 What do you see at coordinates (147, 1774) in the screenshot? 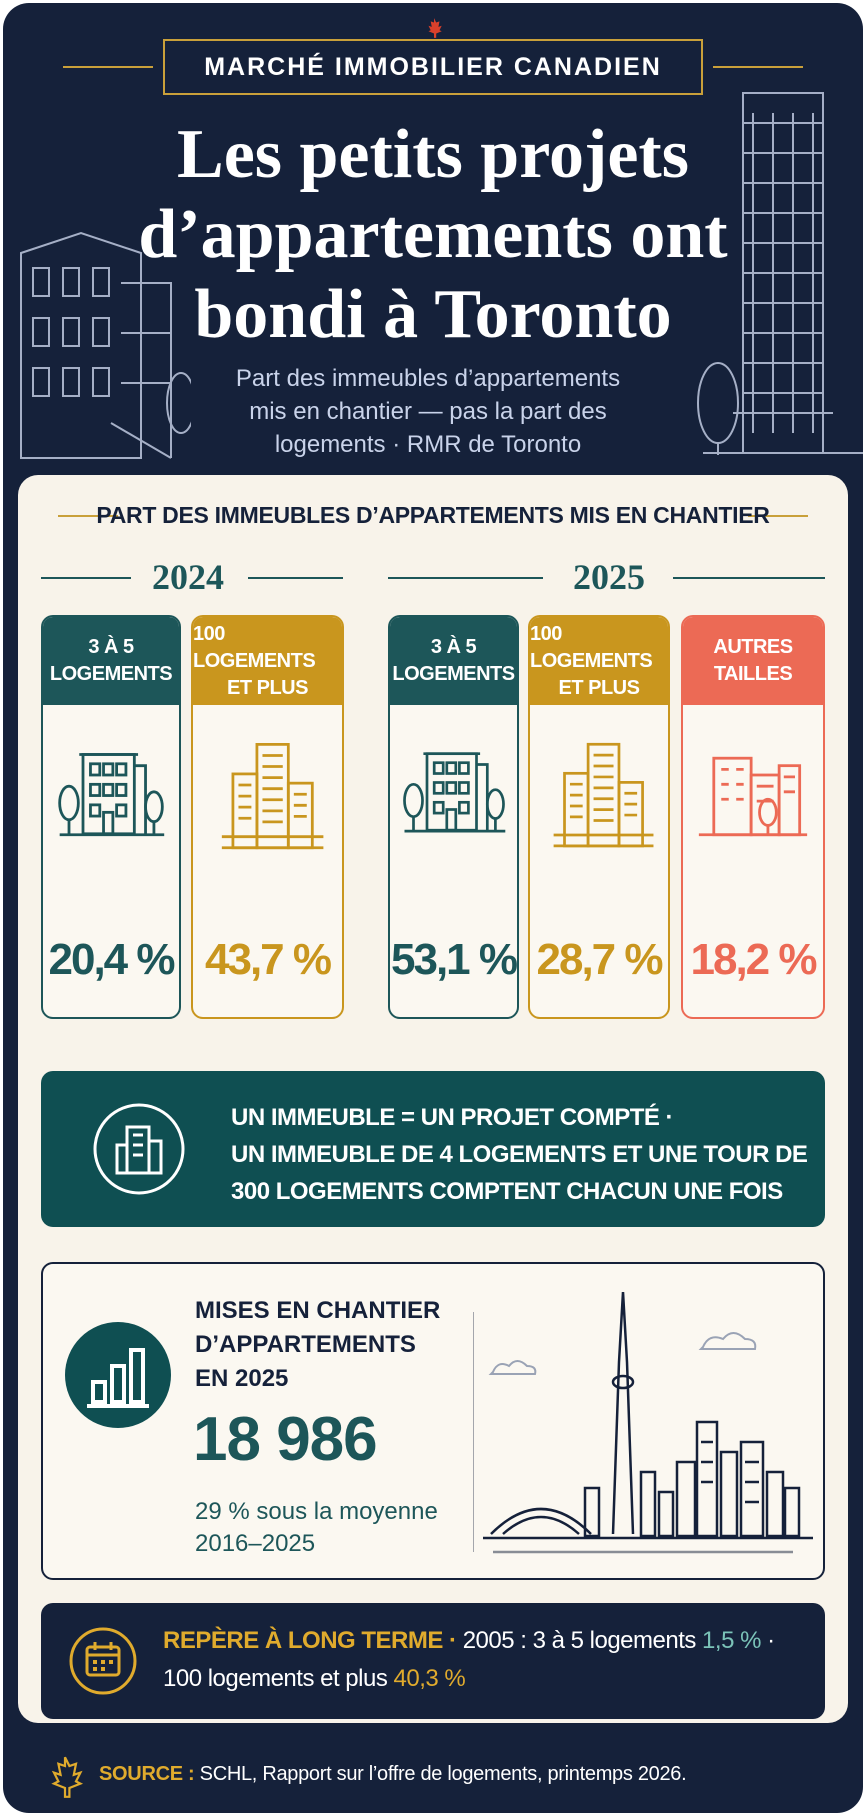
I see `source-label: SOURCE :` at bounding box center [147, 1774].